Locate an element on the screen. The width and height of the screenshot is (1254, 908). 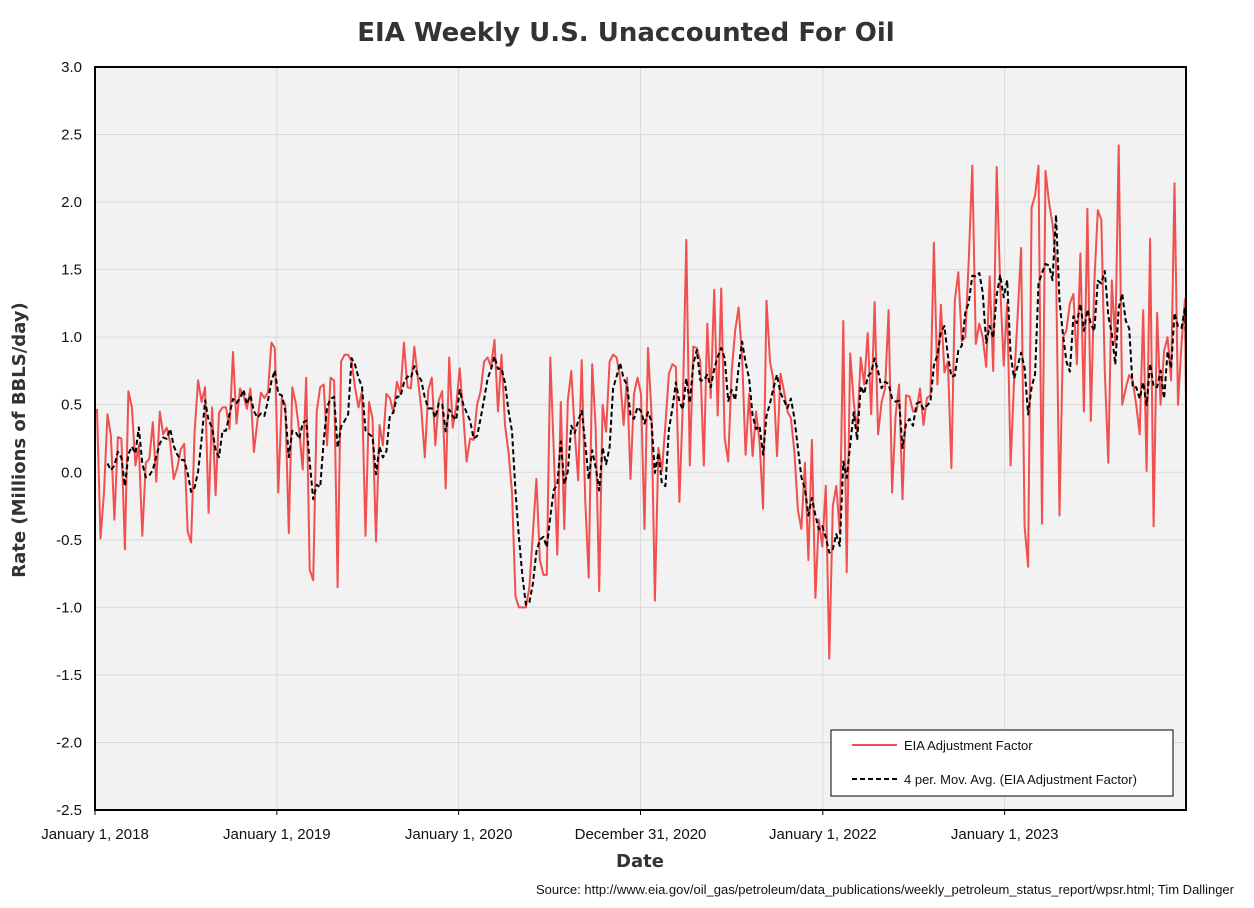
x-axis-label: Date is located at coordinates (640, 861).